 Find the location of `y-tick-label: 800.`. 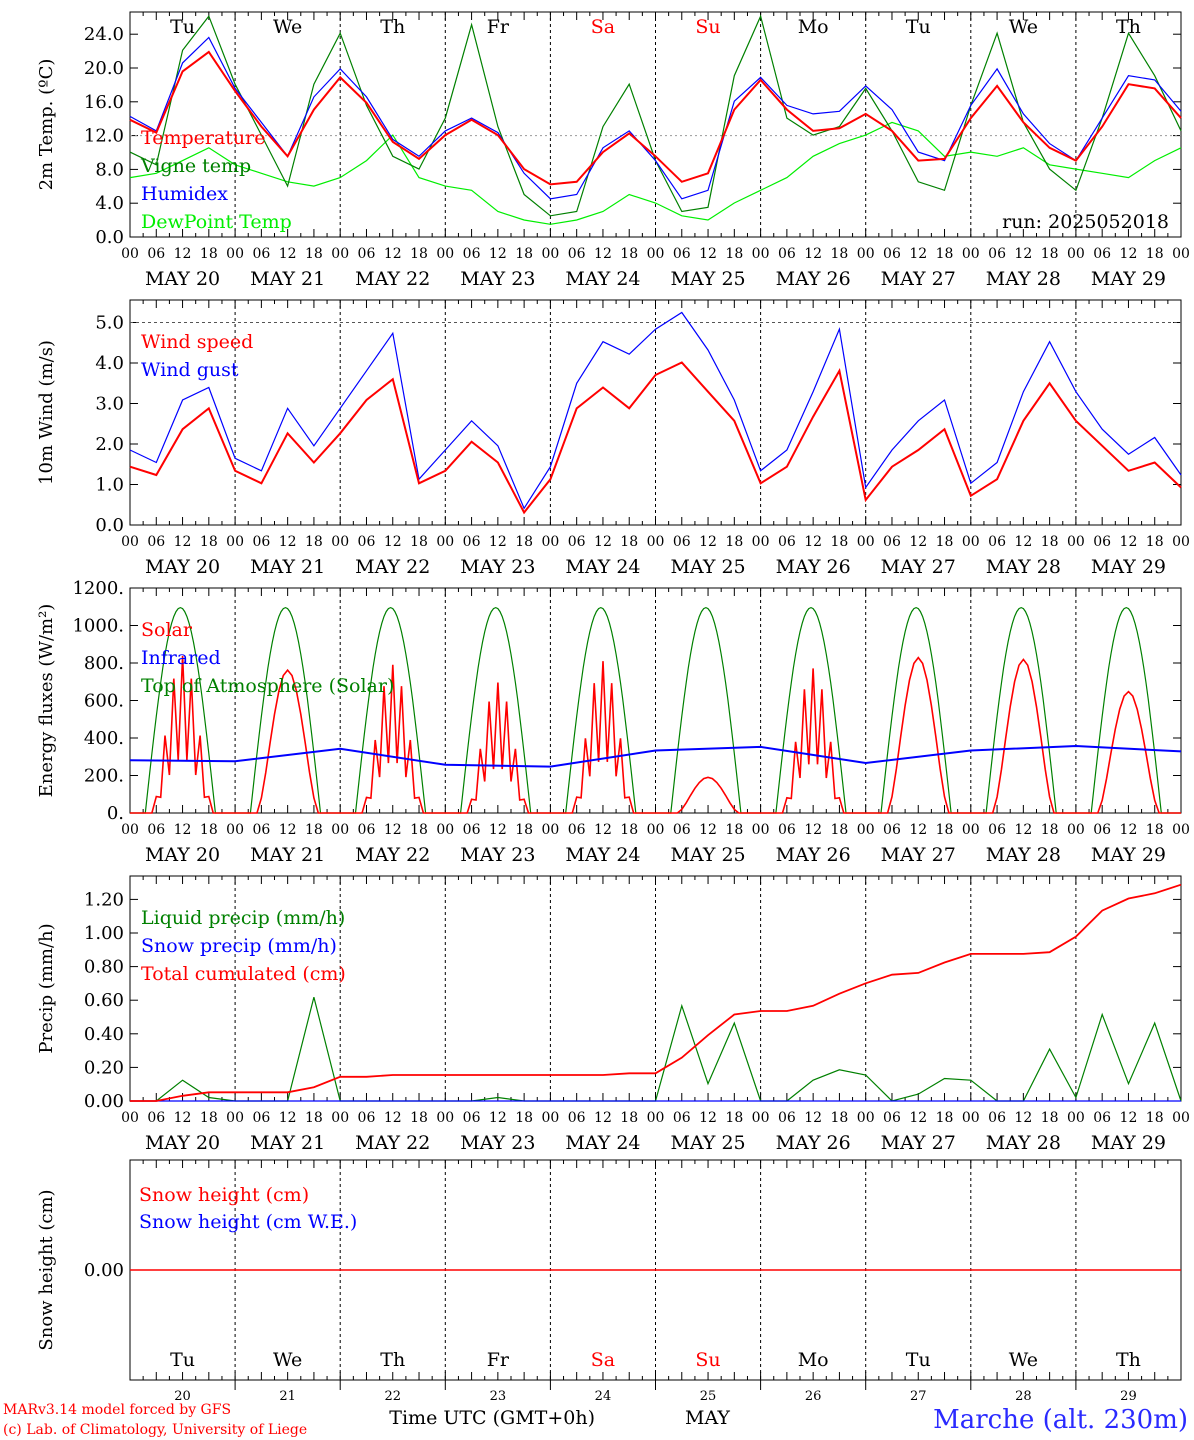

y-tick-label: 800. is located at coordinates (104, 663).